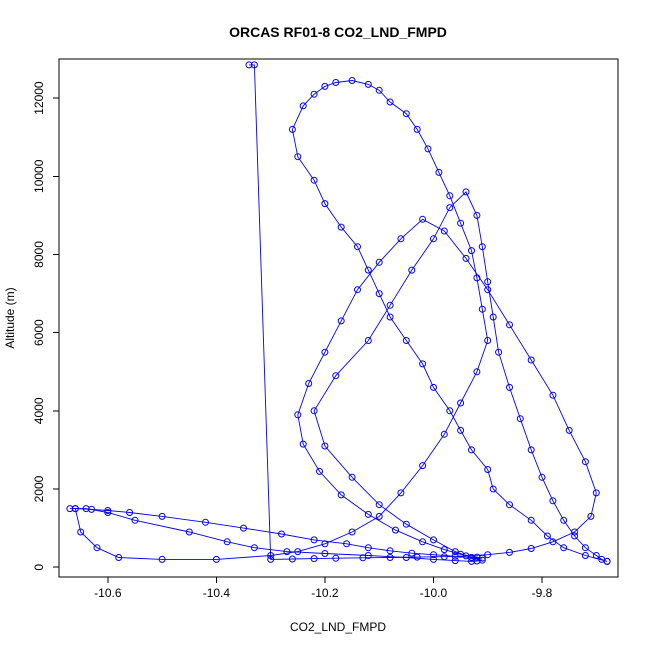  I want to click on y-tick-label: 2000, so click(39, 488).